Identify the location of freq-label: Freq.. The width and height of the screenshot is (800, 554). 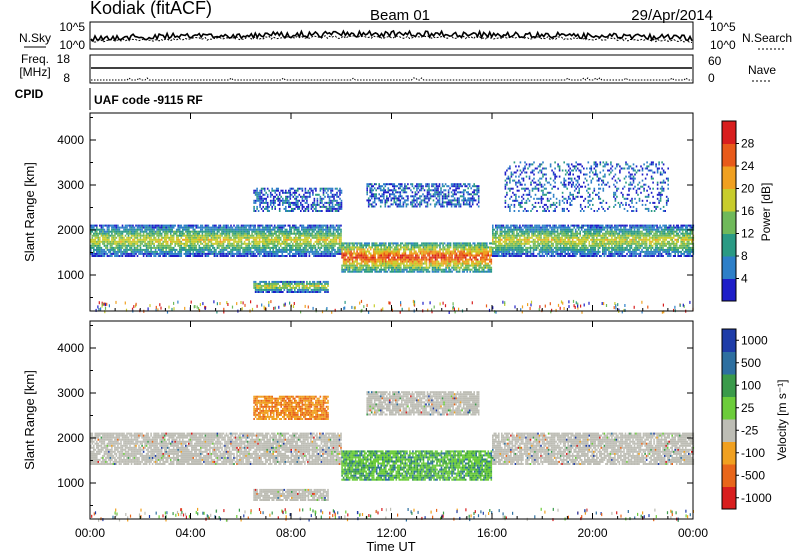
(35, 59).